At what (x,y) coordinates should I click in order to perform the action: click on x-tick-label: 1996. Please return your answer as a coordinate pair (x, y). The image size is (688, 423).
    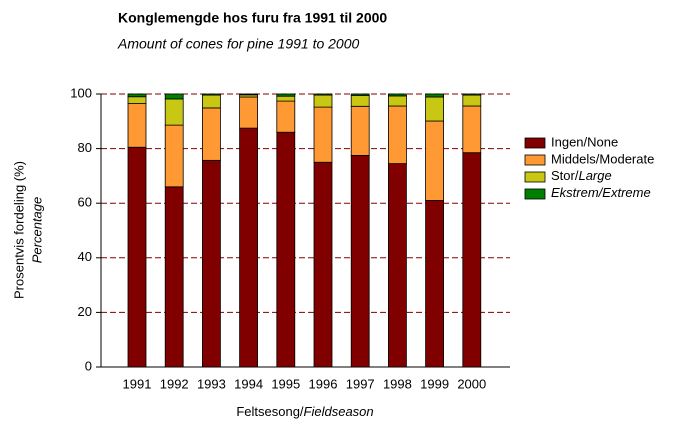
    Looking at the image, I should click on (323, 383).